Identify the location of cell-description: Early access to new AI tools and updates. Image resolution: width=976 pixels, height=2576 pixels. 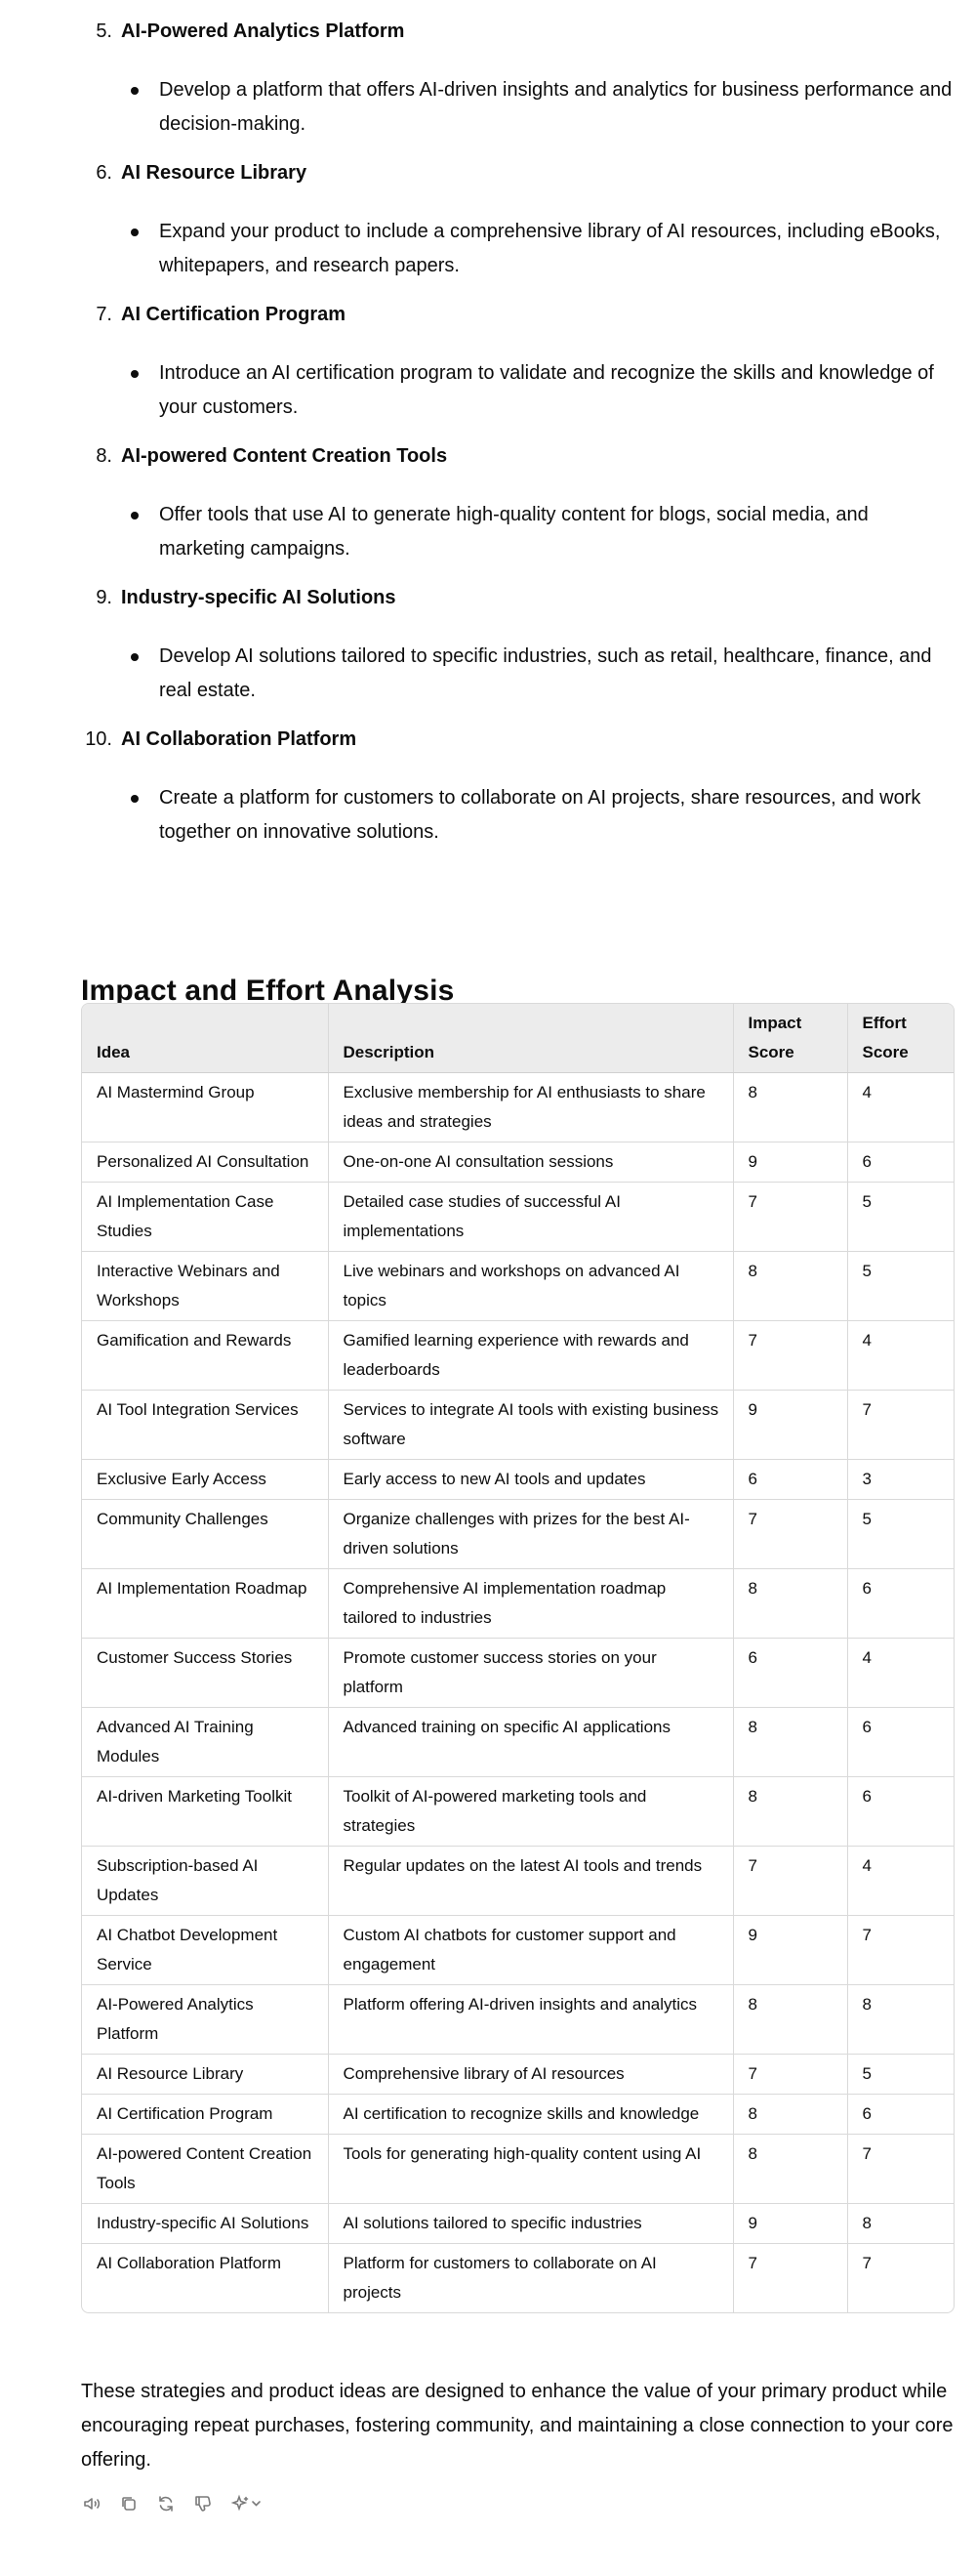
(531, 1479).